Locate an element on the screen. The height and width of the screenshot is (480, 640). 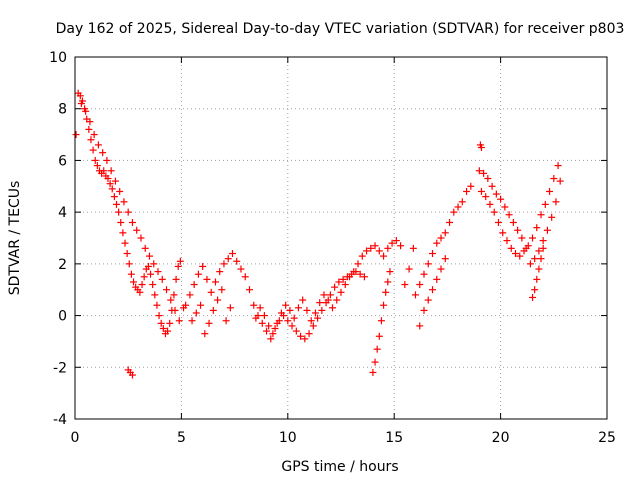
y-tick-label: -2 is located at coordinates (60, 368).